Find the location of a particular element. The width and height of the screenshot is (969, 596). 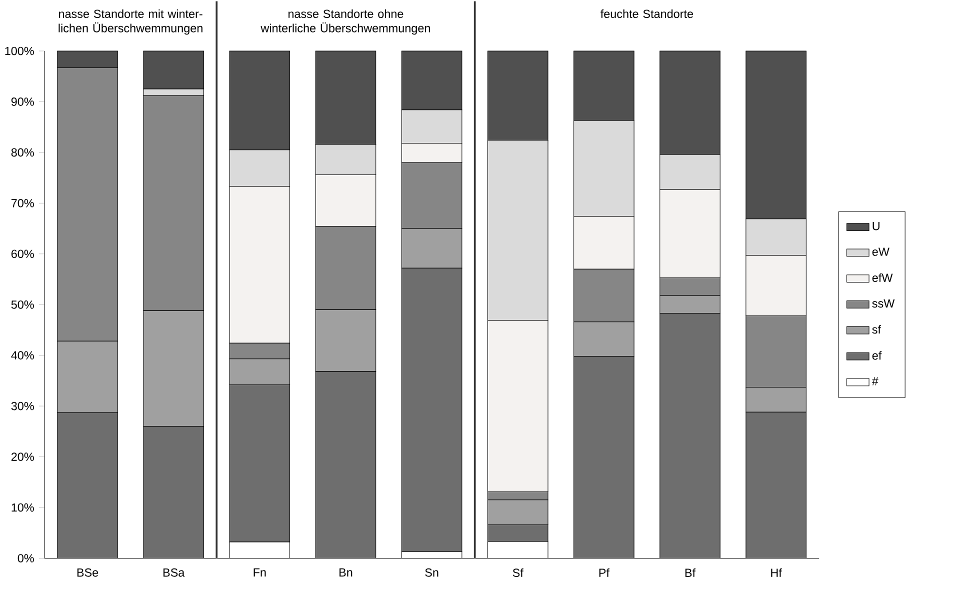

legend-label: # is located at coordinates (875, 381).